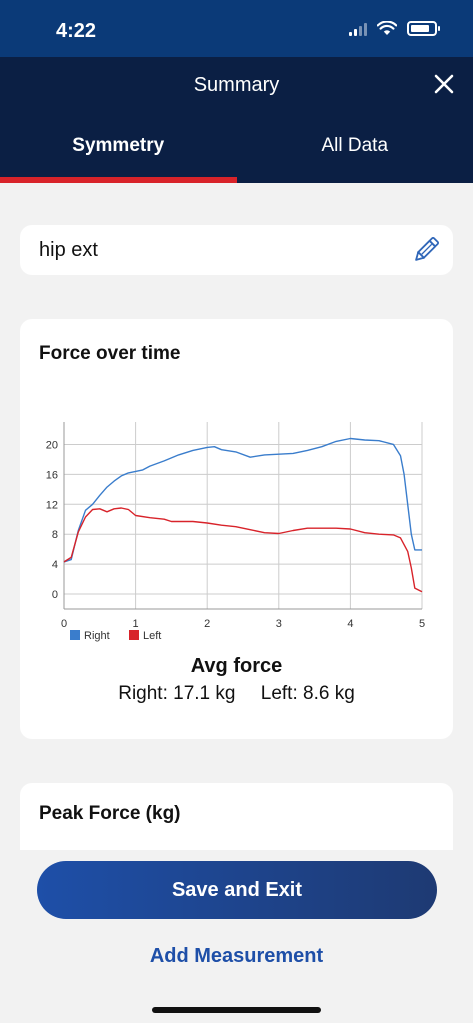 This screenshot has height=1023, width=473. Describe the element at coordinates (387, 28) in the screenshot. I see `wifi-icon` at that location.